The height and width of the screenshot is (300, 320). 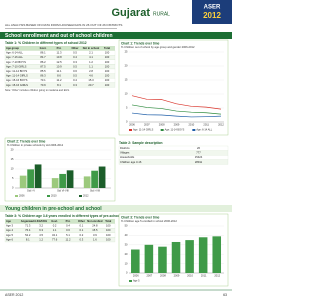 I want to click on legend-label: Age: 11-14 BOYS, so click(x=175, y=130).